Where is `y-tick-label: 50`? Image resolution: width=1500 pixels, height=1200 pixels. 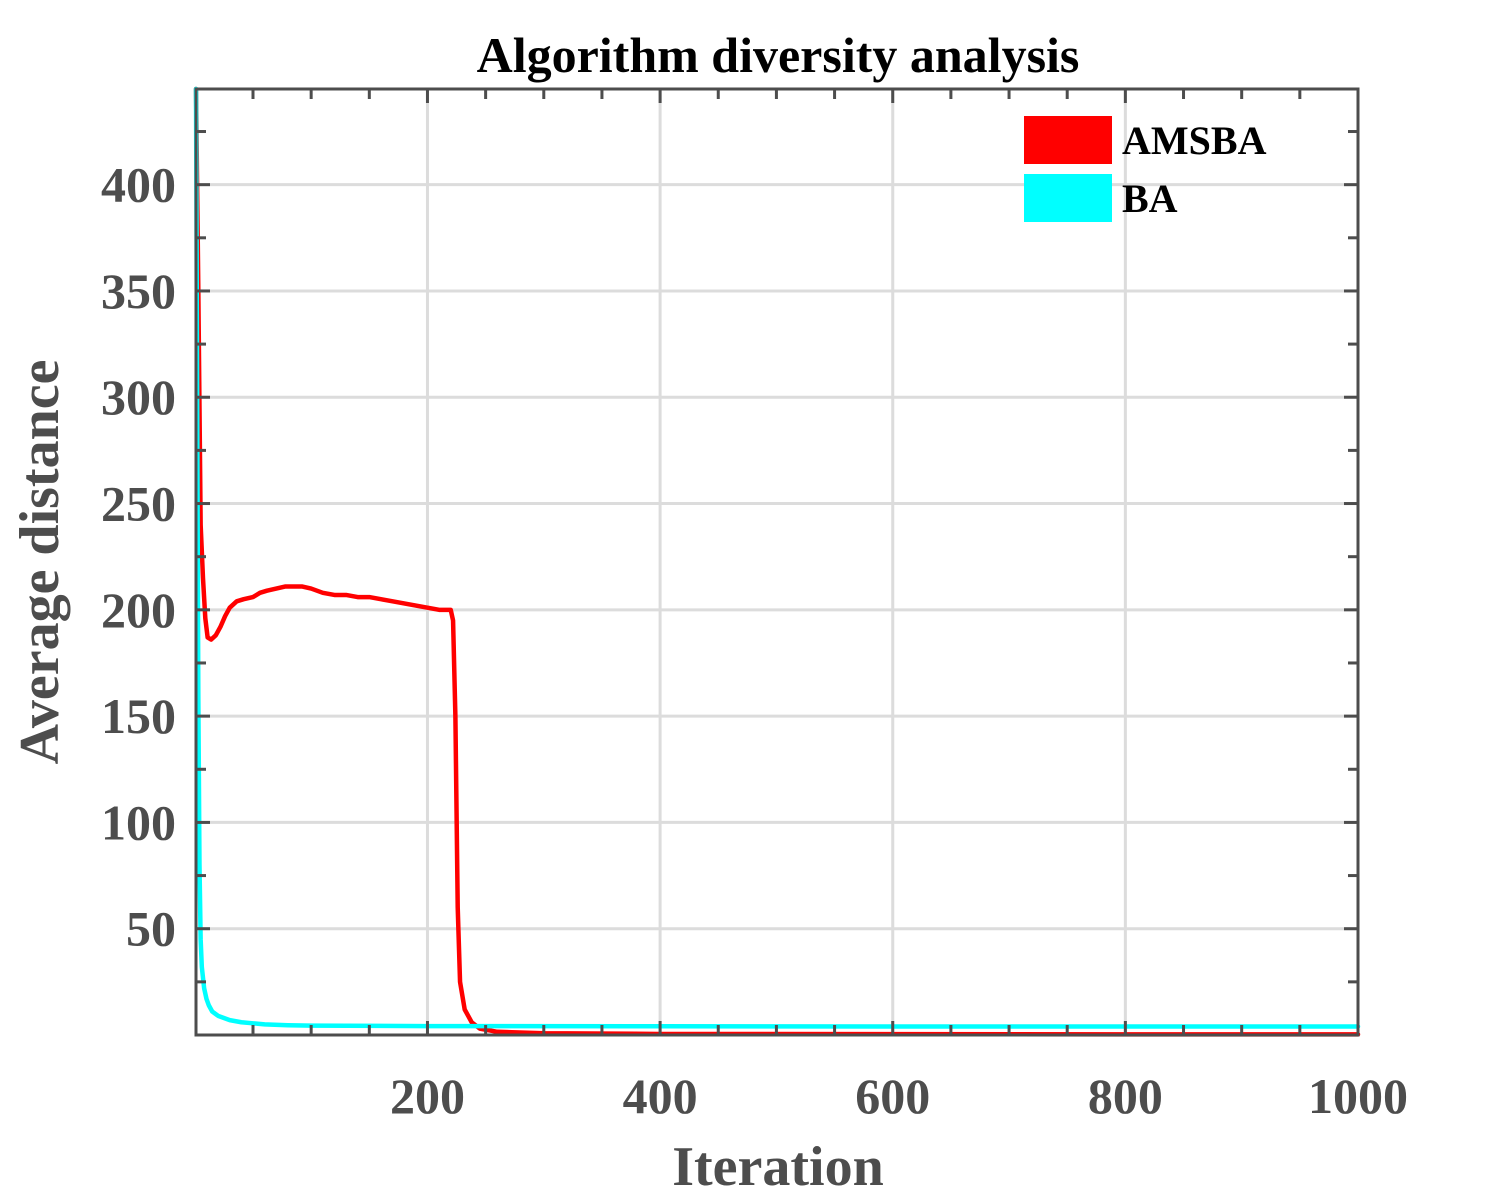
y-tick-label: 50 is located at coordinates (151, 929).